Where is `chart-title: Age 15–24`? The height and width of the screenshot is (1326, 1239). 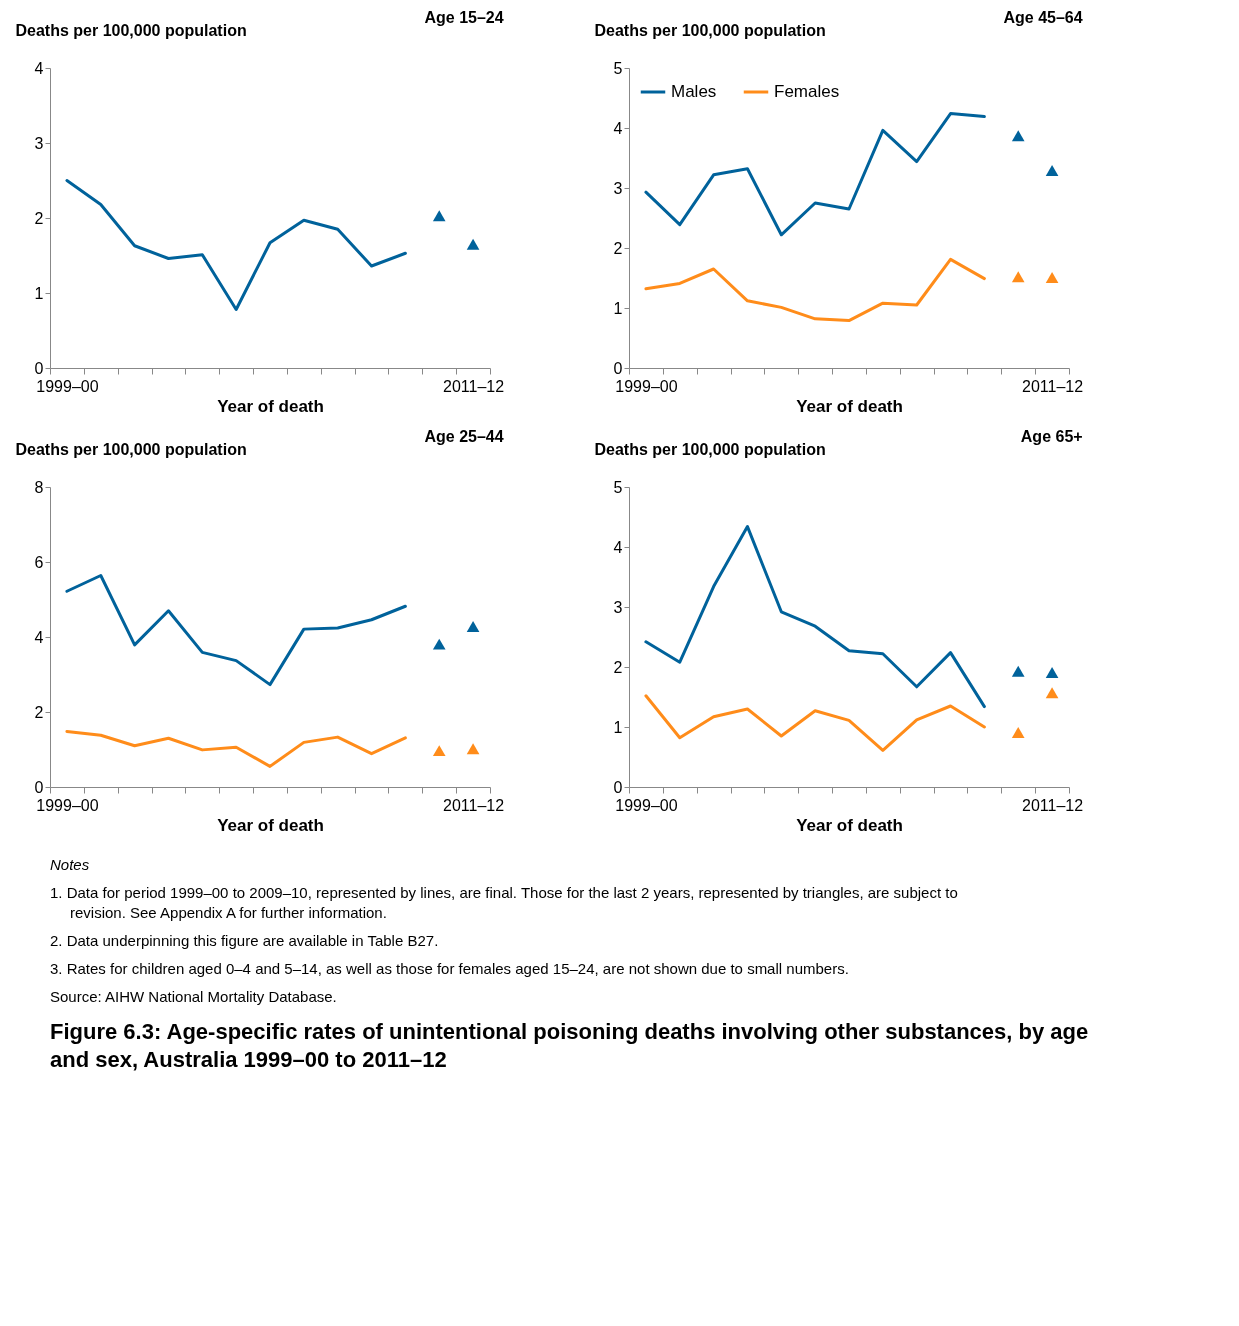
chart-title: Age 15–24 is located at coordinates (464, 17).